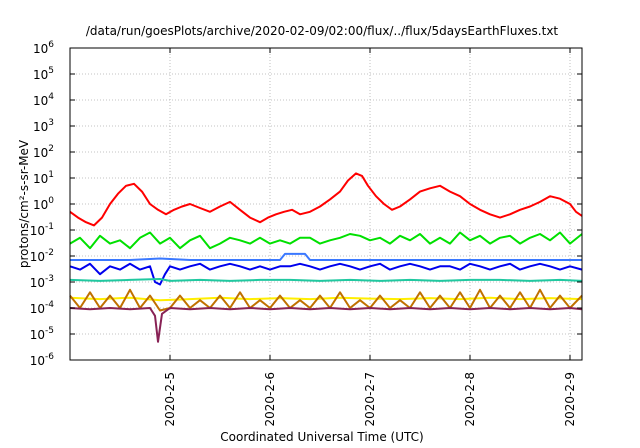  Describe the element at coordinates (42, 230) in the screenshot. I see `y-tick-label: 10⁻¹` at that location.